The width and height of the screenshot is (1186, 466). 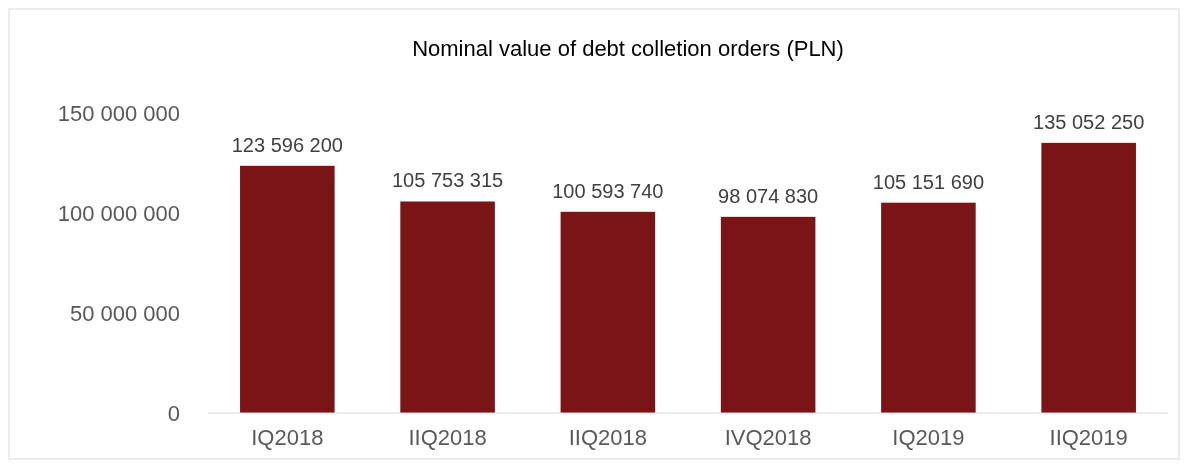 What do you see at coordinates (447, 180) in the screenshot?
I see `data-label: 105 753 315` at bounding box center [447, 180].